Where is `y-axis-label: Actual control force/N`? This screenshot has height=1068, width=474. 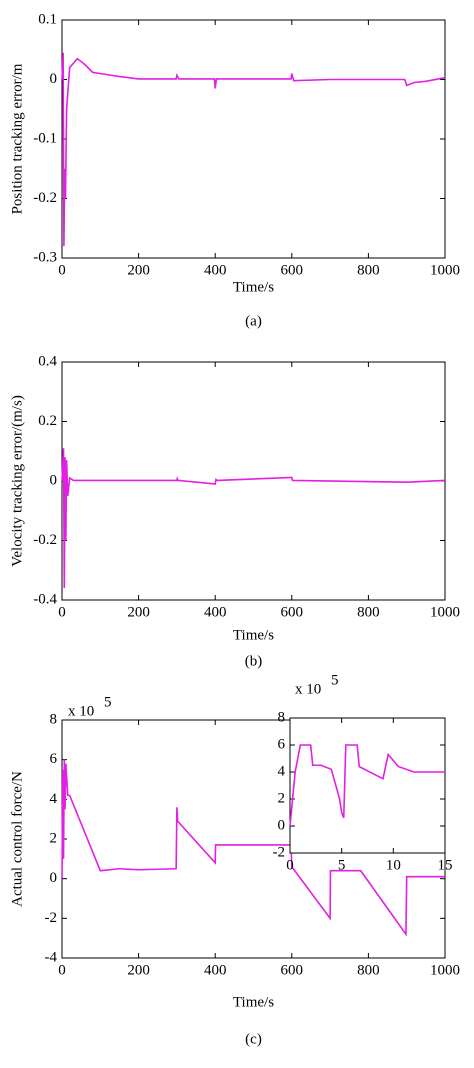 y-axis-label: Actual control force/N is located at coordinates (17, 839).